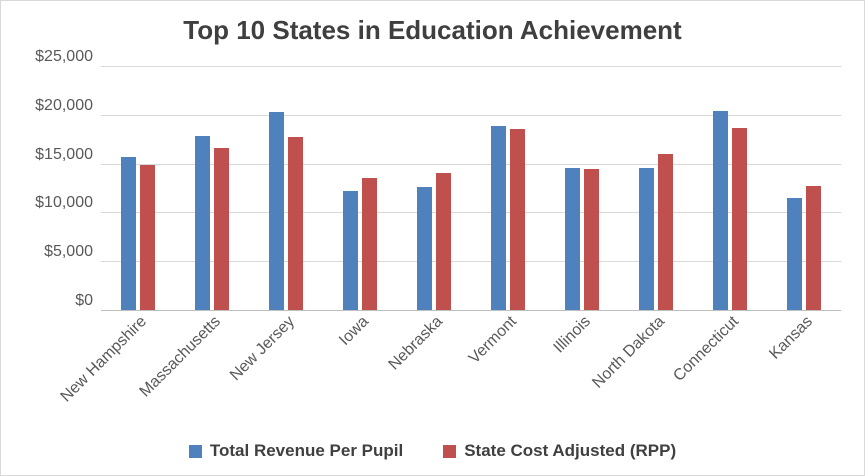  I want to click on y-axis-label: $10,000, so click(64, 203).